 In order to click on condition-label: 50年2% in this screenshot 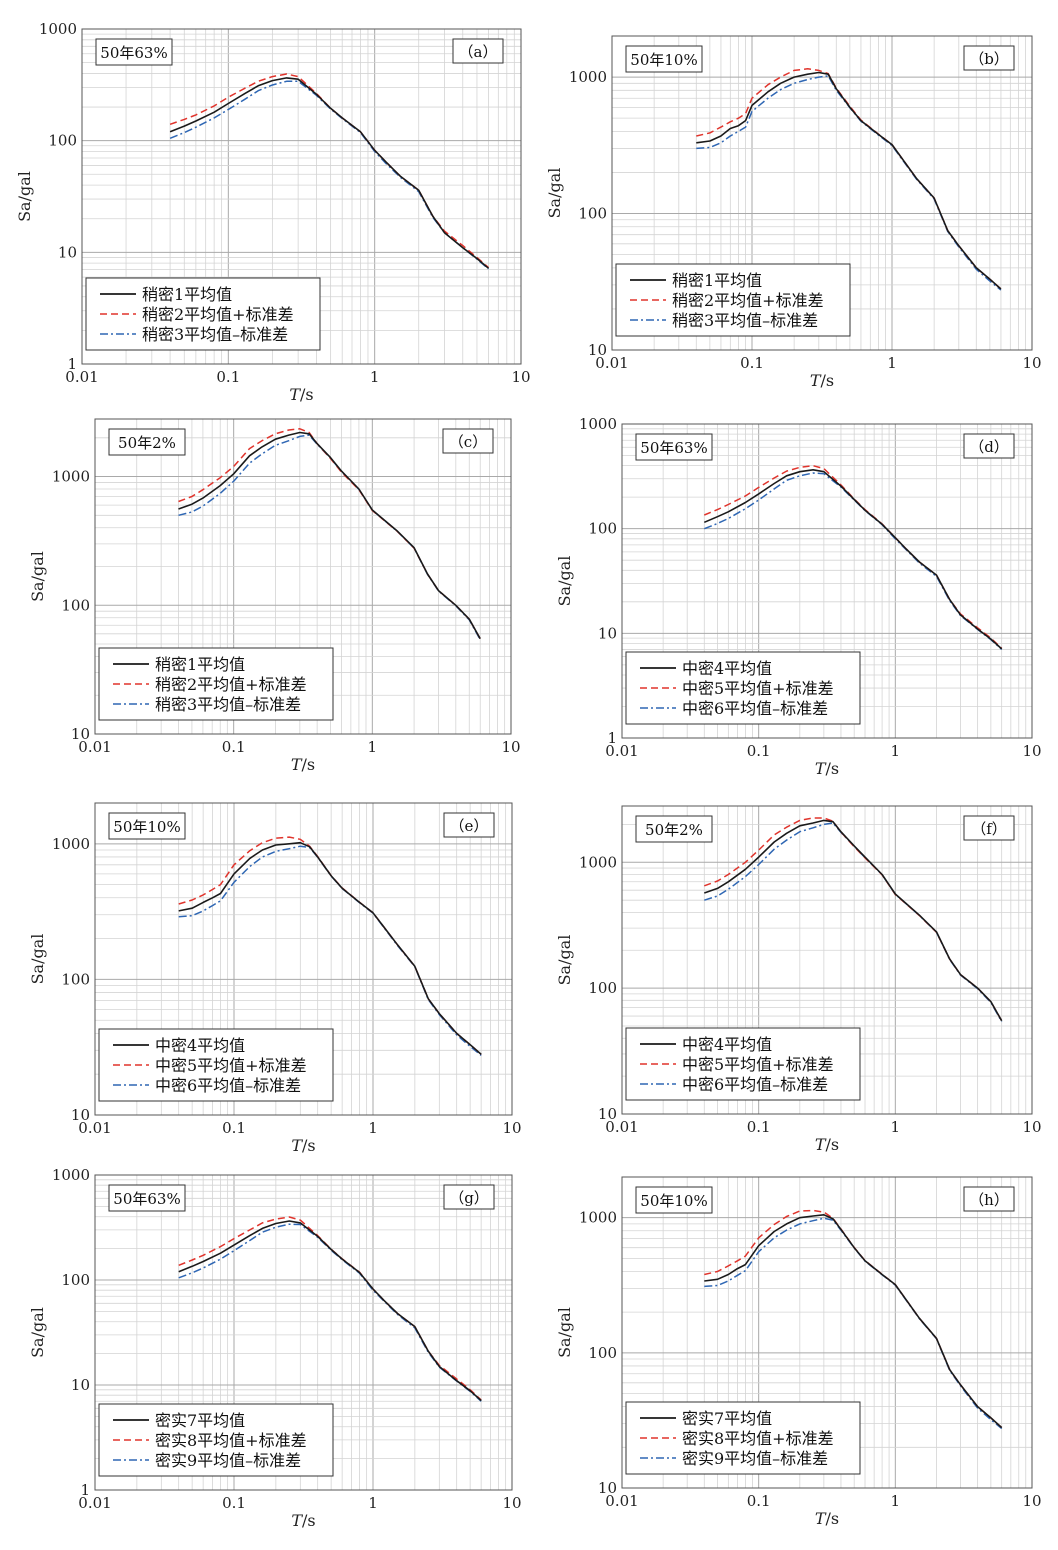, I will do `click(147, 443)`.